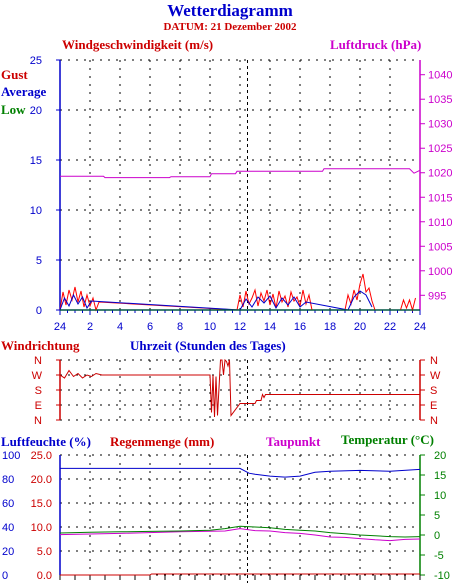  Describe the element at coordinates (44, 552) in the screenshot. I see `rain-tick-label: 5.0` at that location.